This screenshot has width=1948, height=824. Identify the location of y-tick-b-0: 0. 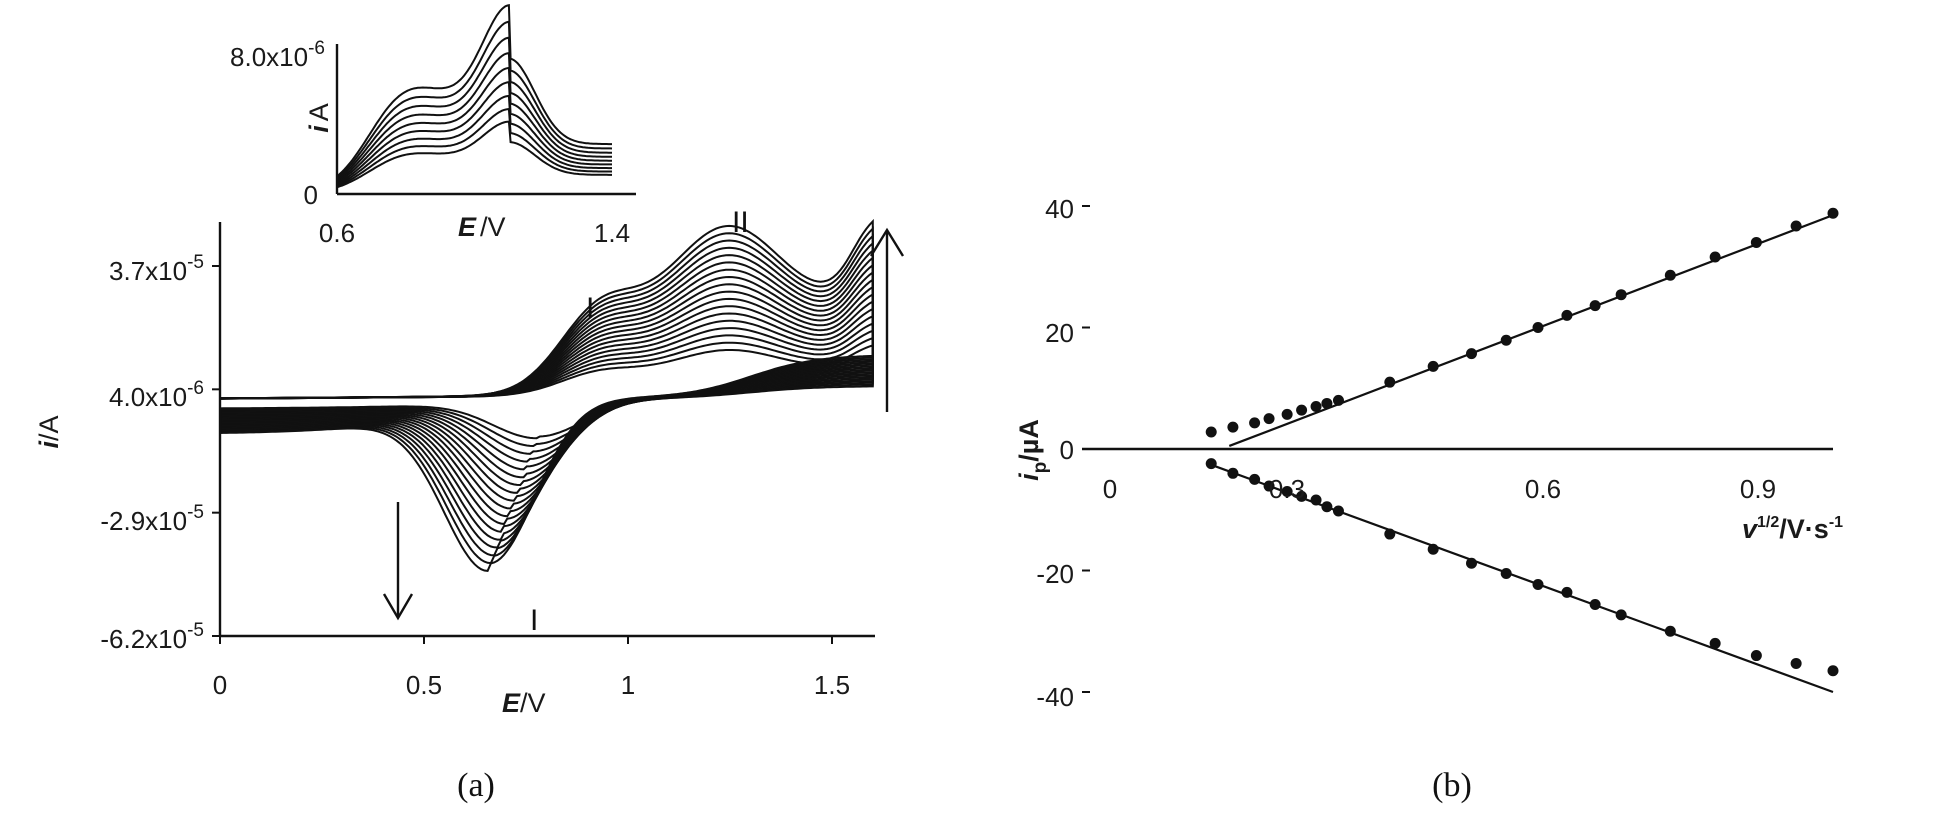
(1067, 450).